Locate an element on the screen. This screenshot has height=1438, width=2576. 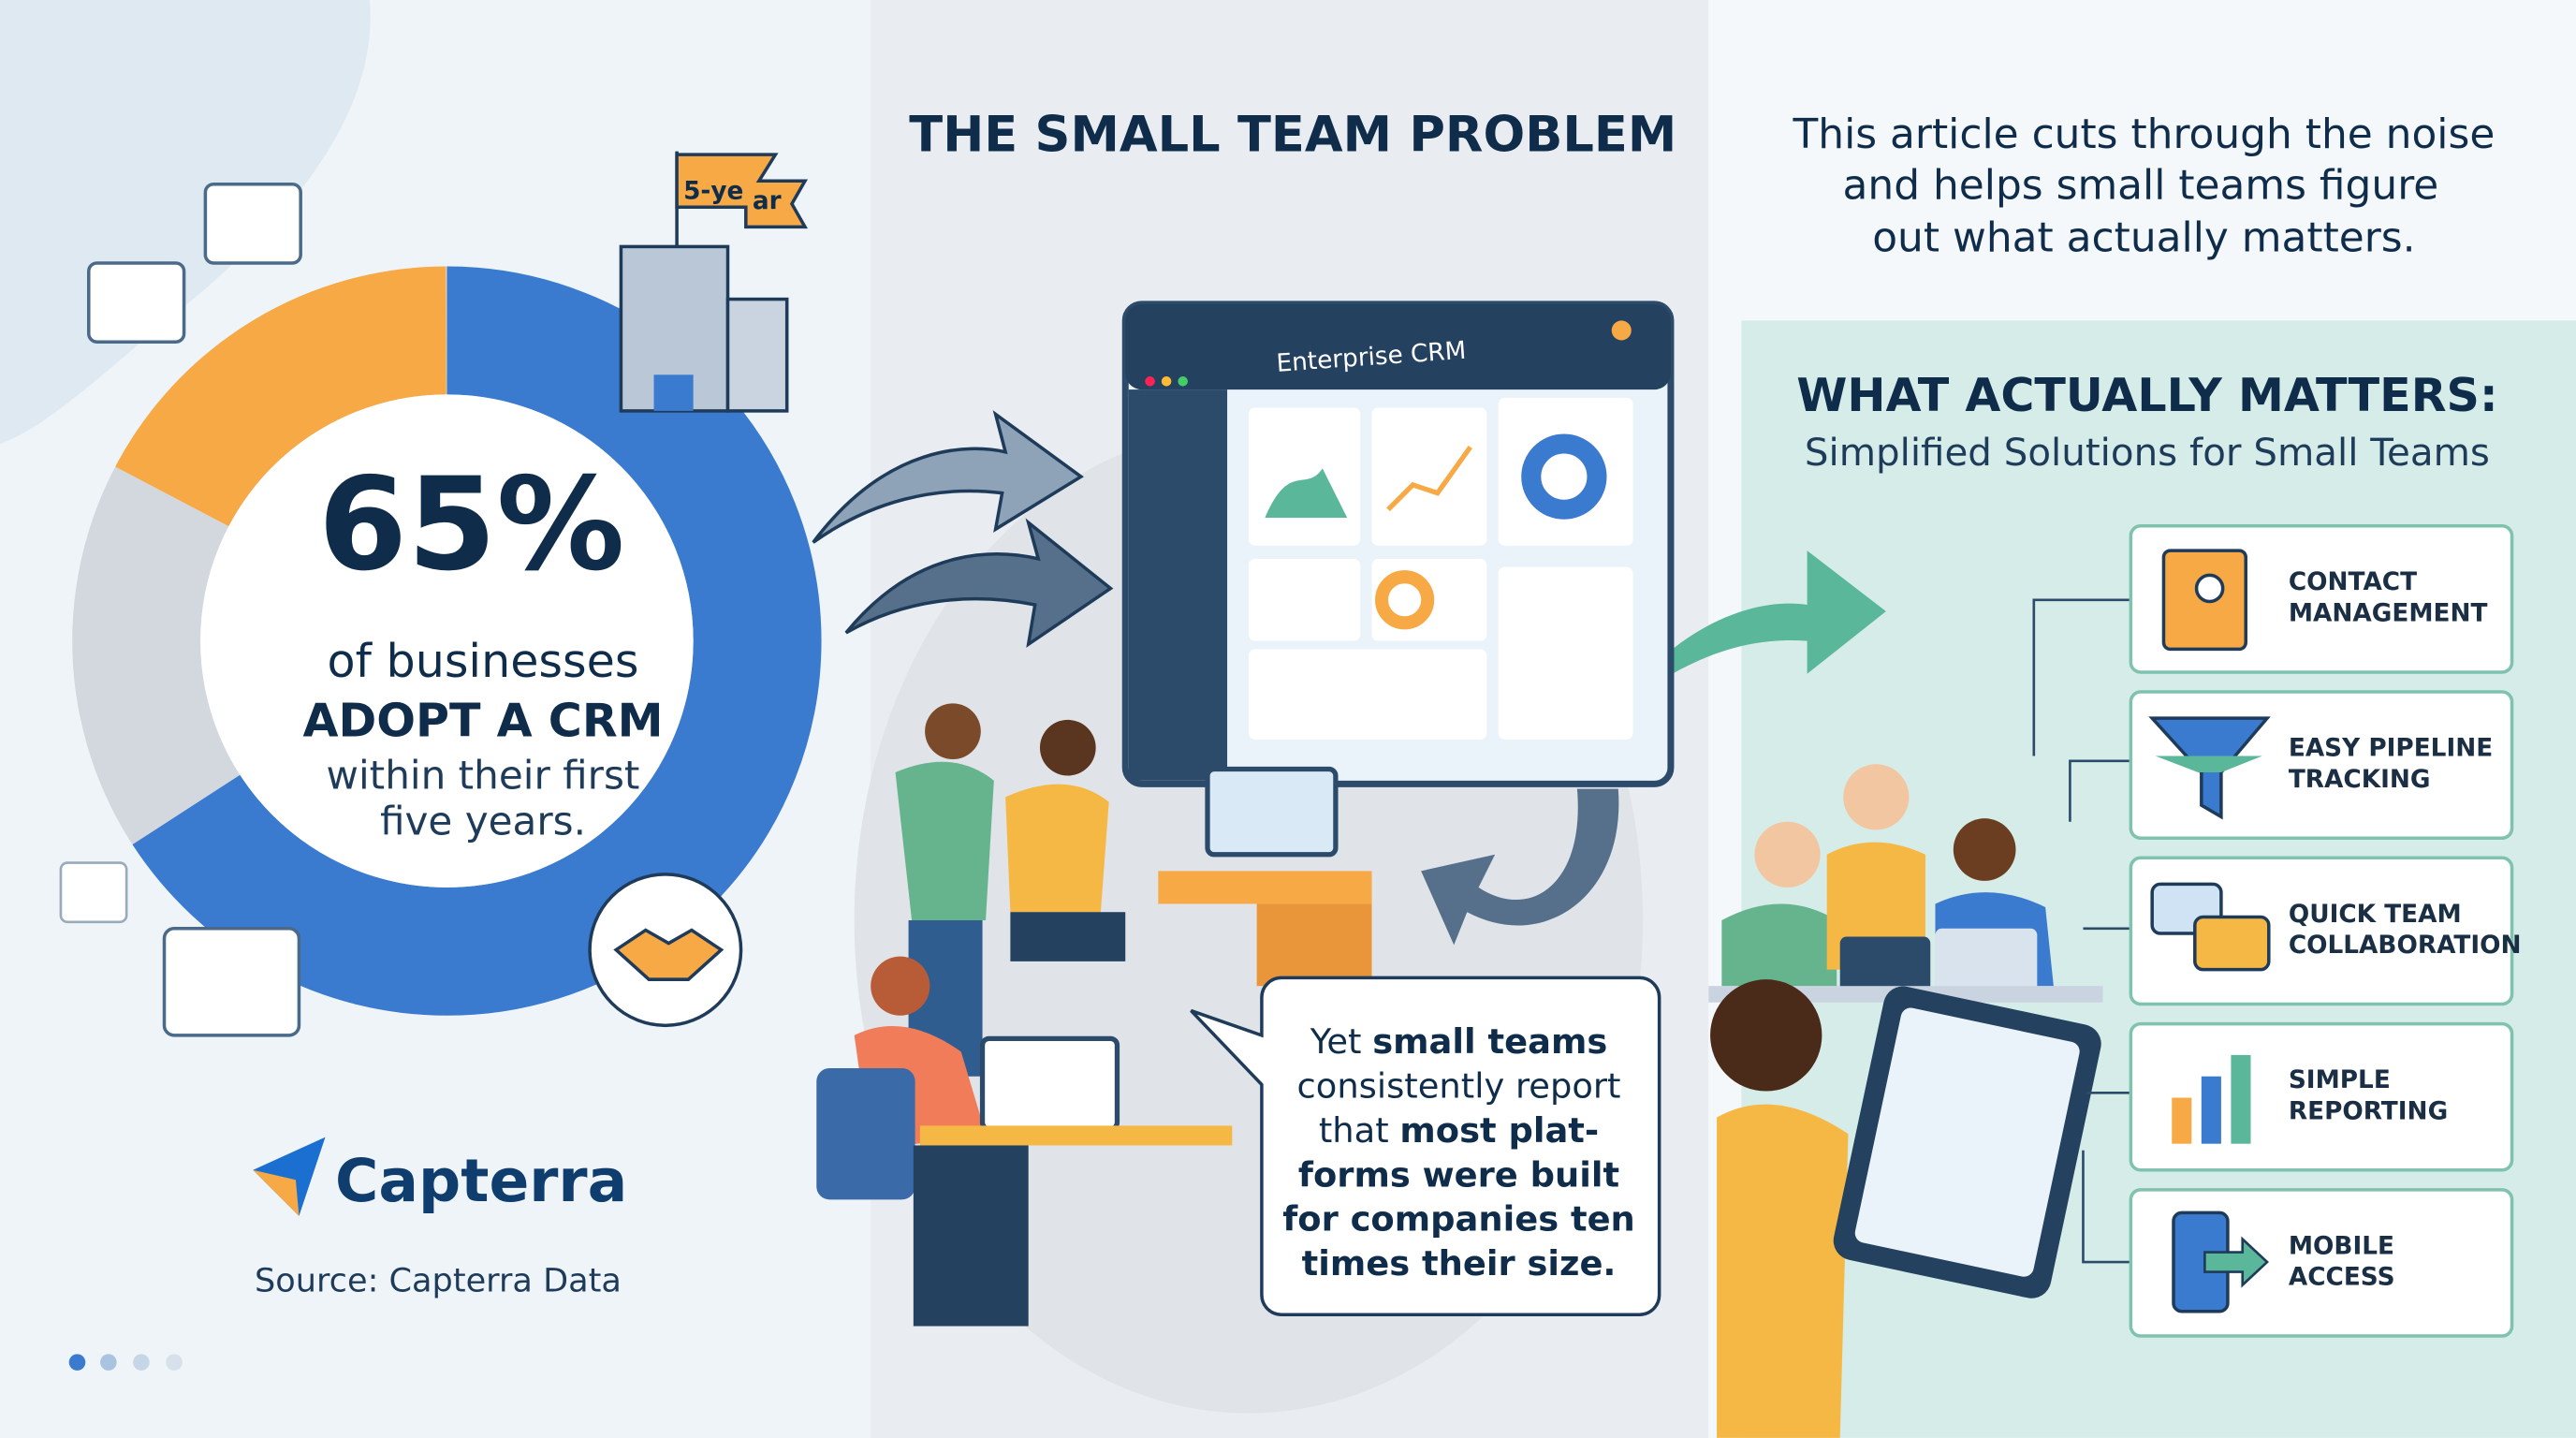
building is located at coordinates (714, 282).